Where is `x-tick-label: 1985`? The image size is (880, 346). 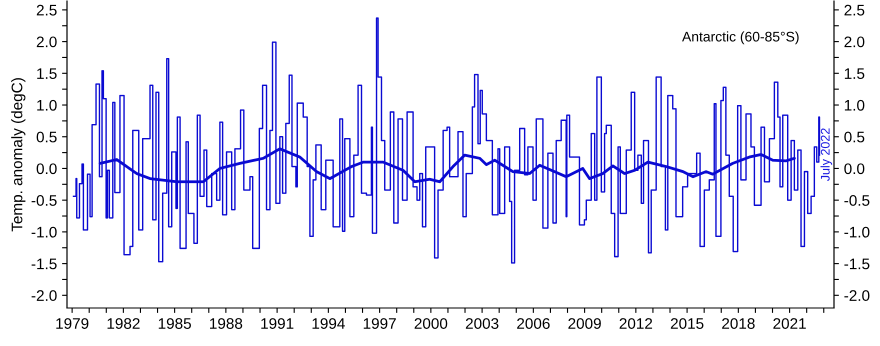
x-tick-label: 1985 is located at coordinates (174, 323).